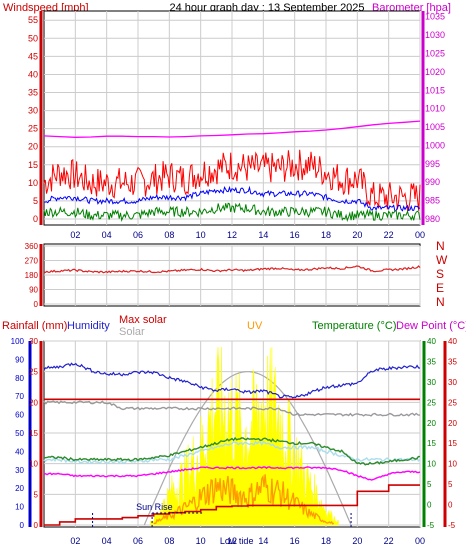  Describe the element at coordinates (450, 484) in the screenshot. I see `dewpoint-y-tick: 5` at that location.